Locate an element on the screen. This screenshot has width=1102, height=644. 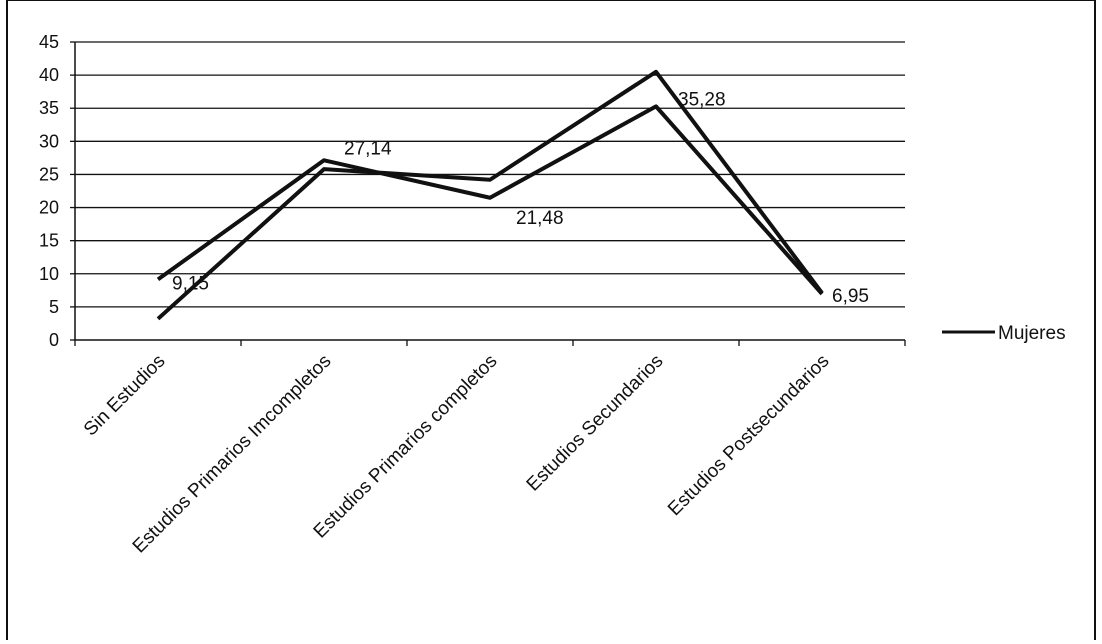
y-tick-label-25: 25 is located at coordinates (49, 174).